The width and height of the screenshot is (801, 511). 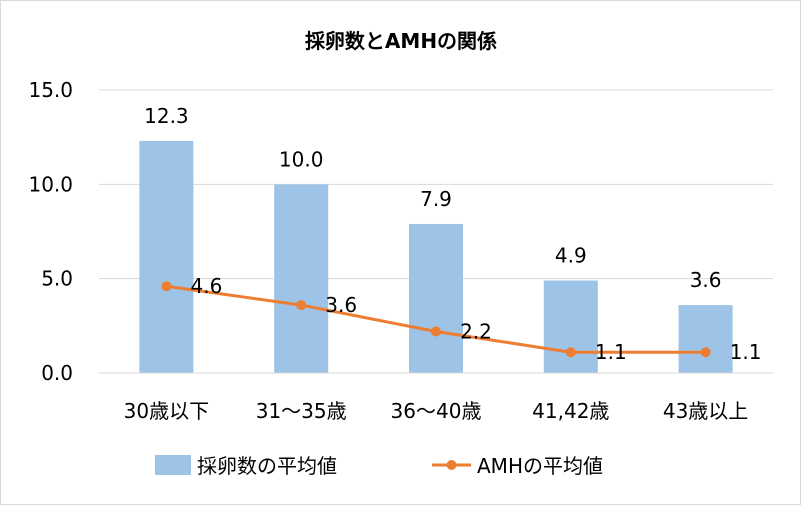 What do you see at coordinates (166, 116) in the screenshot?
I see `bar-data-label: 12.3` at bounding box center [166, 116].